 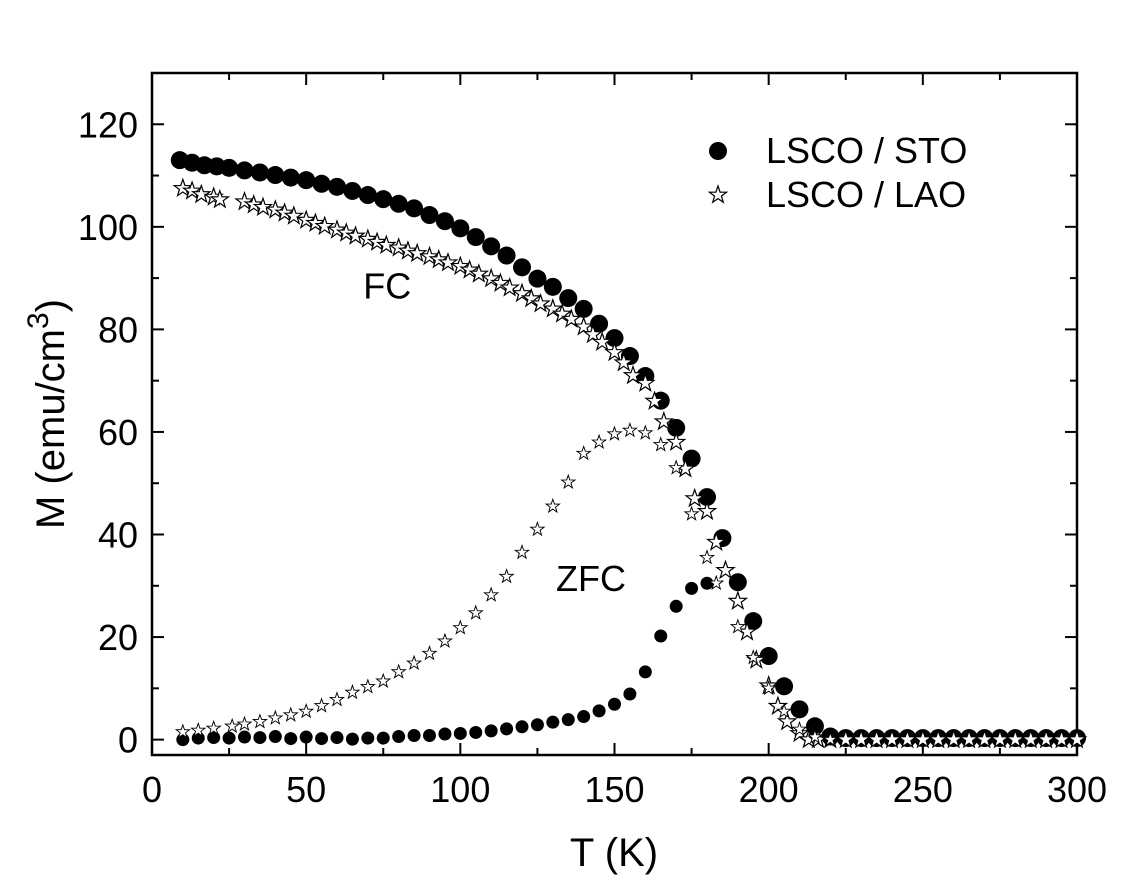 I want to click on y-tick-label: 80, so click(x=118, y=329).